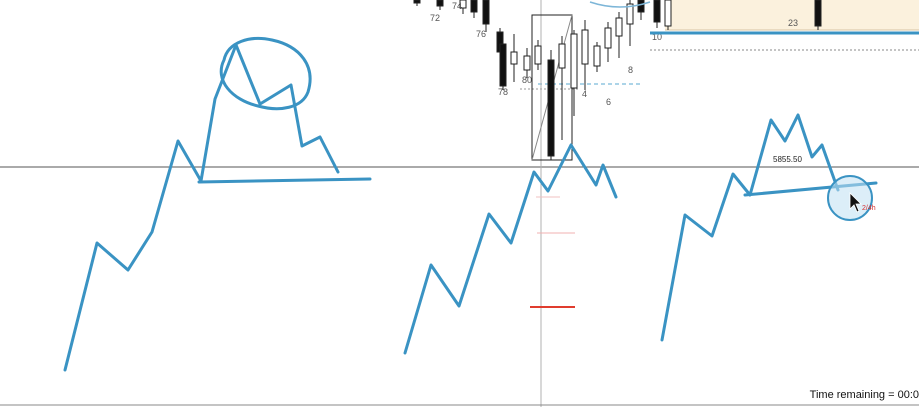 This screenshot has height=407, width=919. What do you see at coordinates (510, 249) in the screenshot?
I see `drawn-price-path-center` at bounding box center [510, 249].